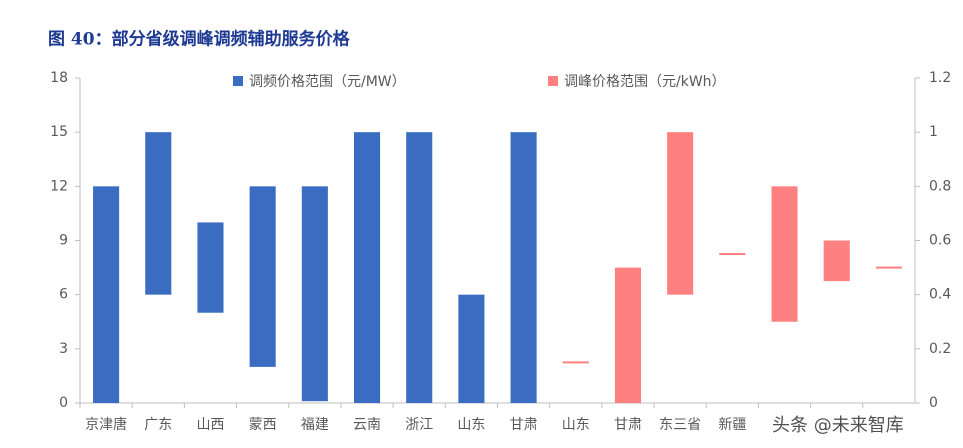  Describe the element at coordinates (315, 425) in the screenshot. I see `x-tick-label: 福建` at that location.